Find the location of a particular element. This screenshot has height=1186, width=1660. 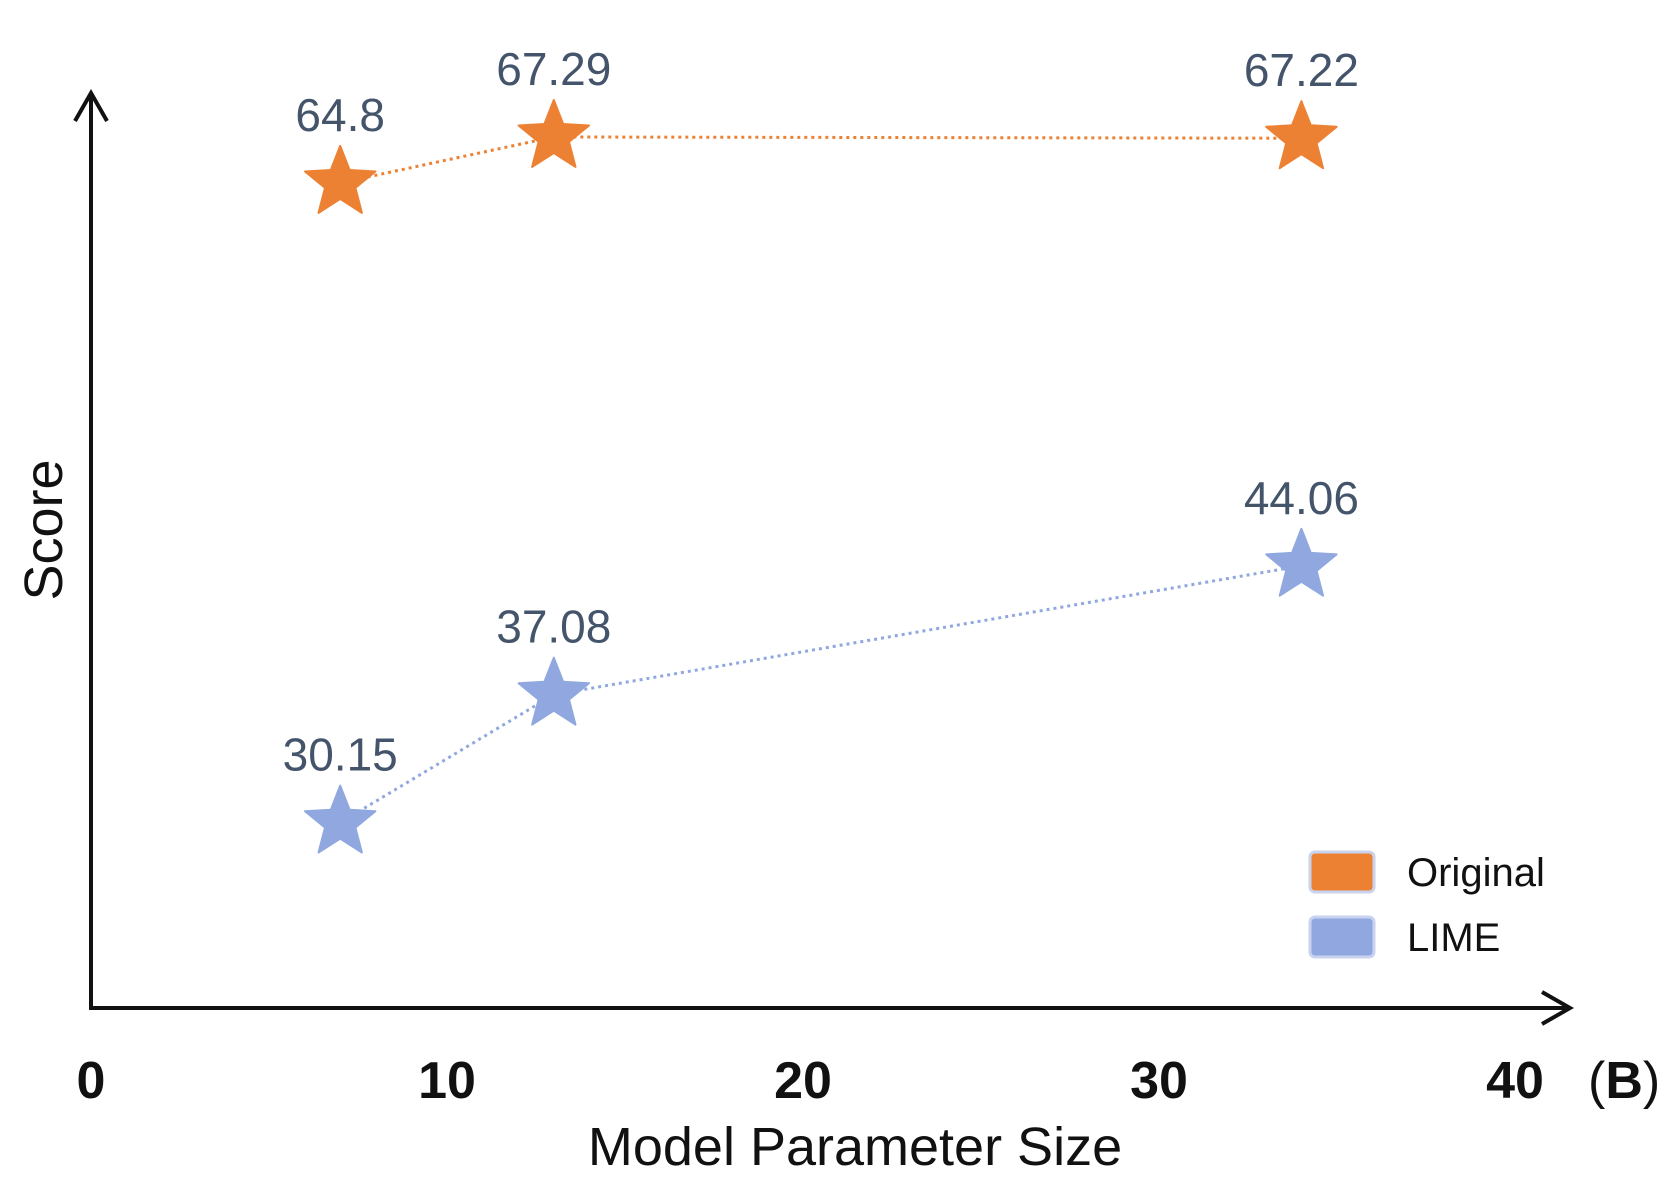

data-label: 67.29 is located at coordinates (553, 69).